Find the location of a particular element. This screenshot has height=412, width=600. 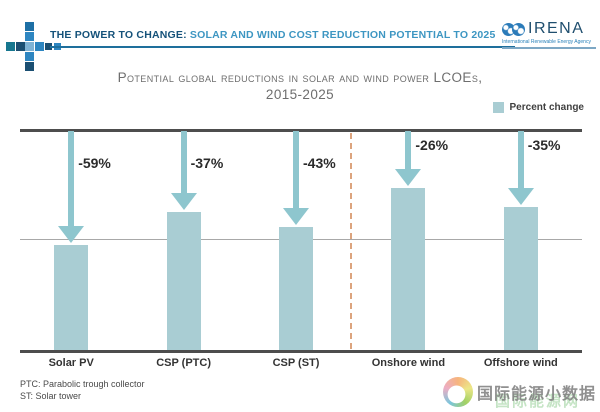

watermark-text: 国际能源小数据 is located at coordinates (536, 394).